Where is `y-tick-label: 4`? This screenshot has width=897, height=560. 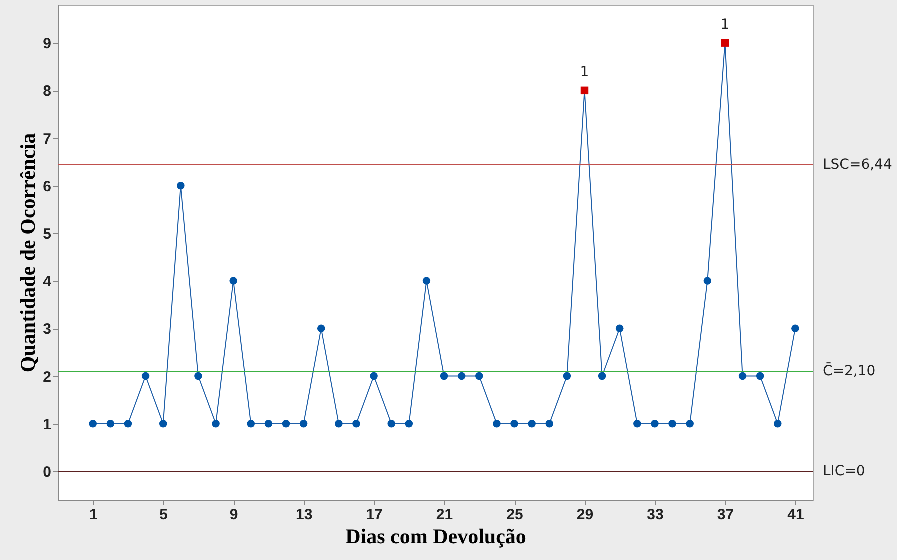
y-tick-label: 4 is located at coordinates (47, 282).